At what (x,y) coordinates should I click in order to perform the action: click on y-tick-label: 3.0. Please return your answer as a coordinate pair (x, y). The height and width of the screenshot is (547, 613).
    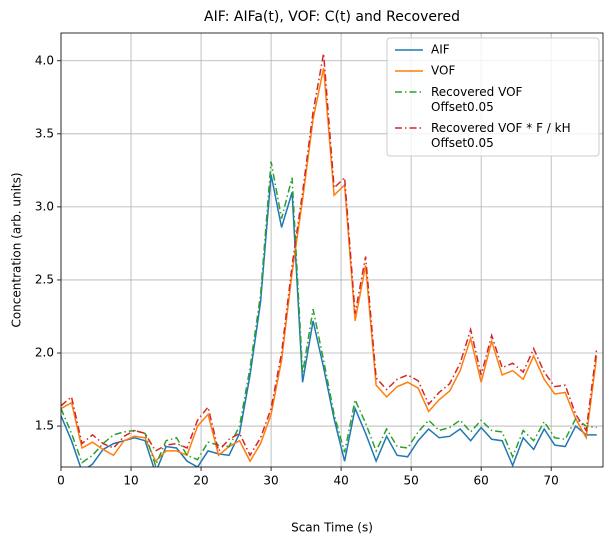
    Looking at the image, I should click on (44, 206).